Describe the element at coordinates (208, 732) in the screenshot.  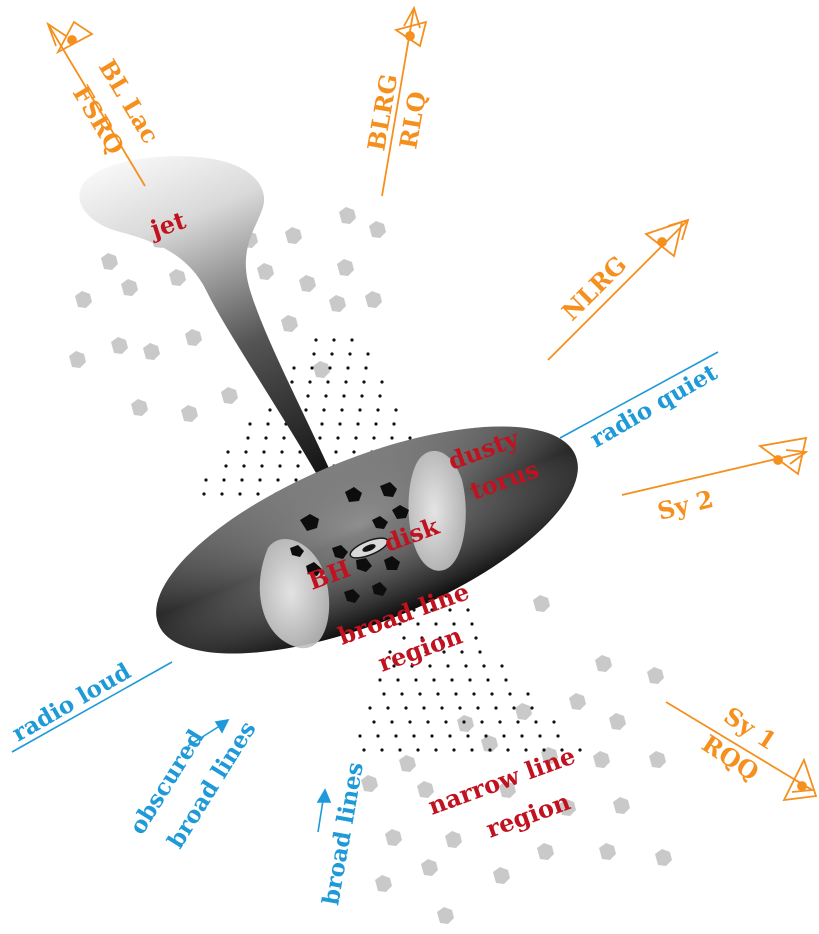
I see `arrow-icon` at that location.